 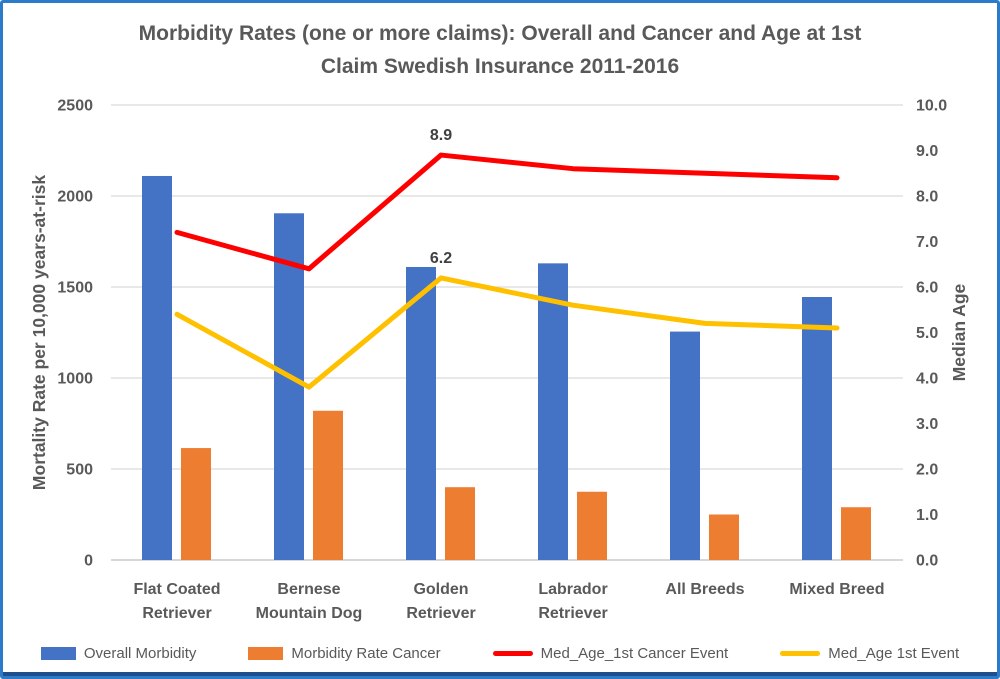 I want to click on right-axis-tick-label: 10.0, so click(x=931, y=106).